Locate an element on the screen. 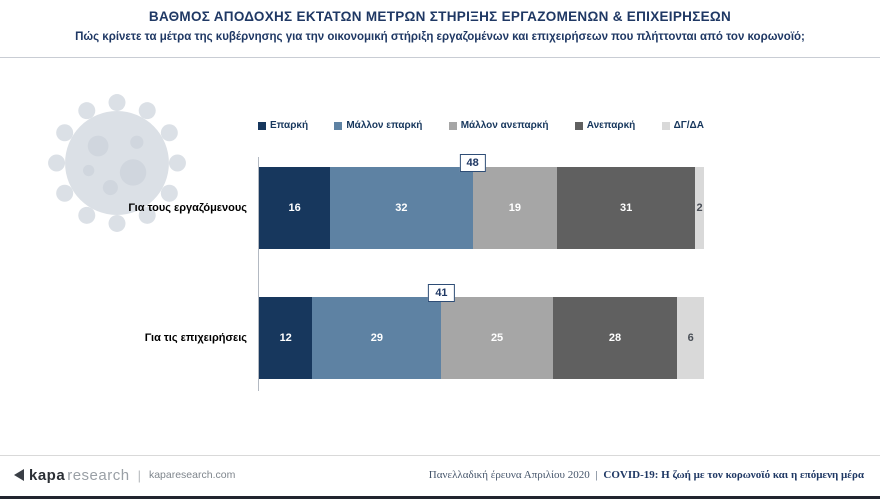  segment-value: 6 is located at coordinates (690, 338).